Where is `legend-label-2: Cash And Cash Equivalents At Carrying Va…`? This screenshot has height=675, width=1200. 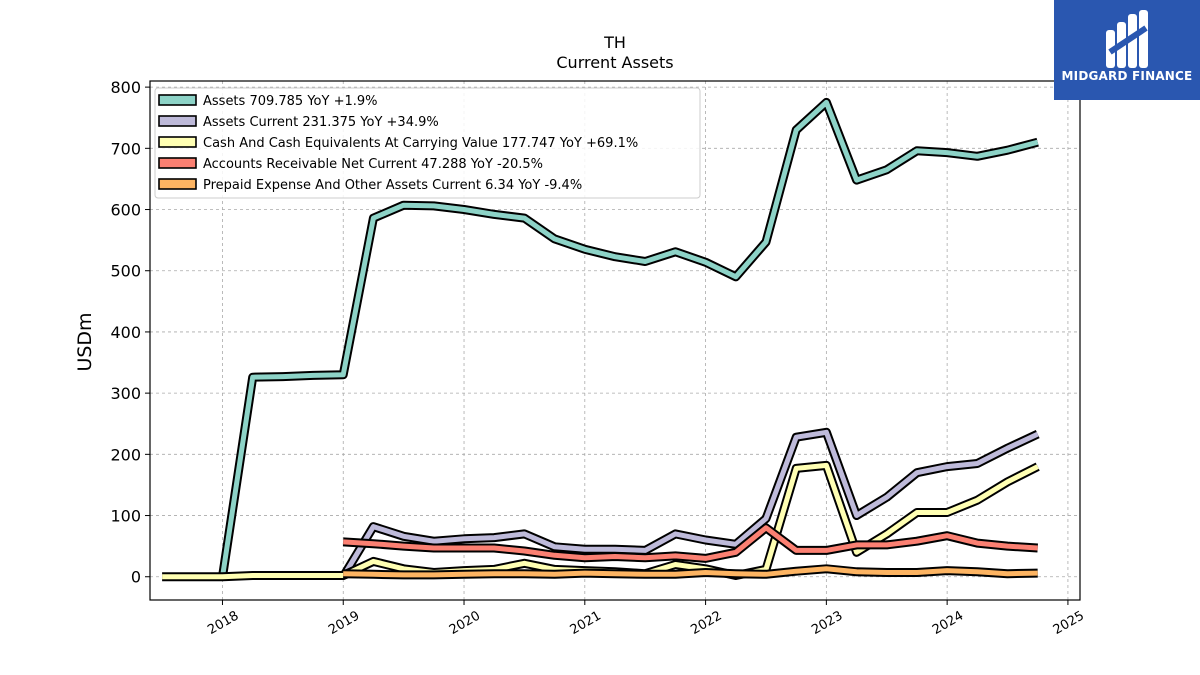
legend-label-2: Cash And Cash Equivalents At Carrying Va… is located at coordinates (420, 143).